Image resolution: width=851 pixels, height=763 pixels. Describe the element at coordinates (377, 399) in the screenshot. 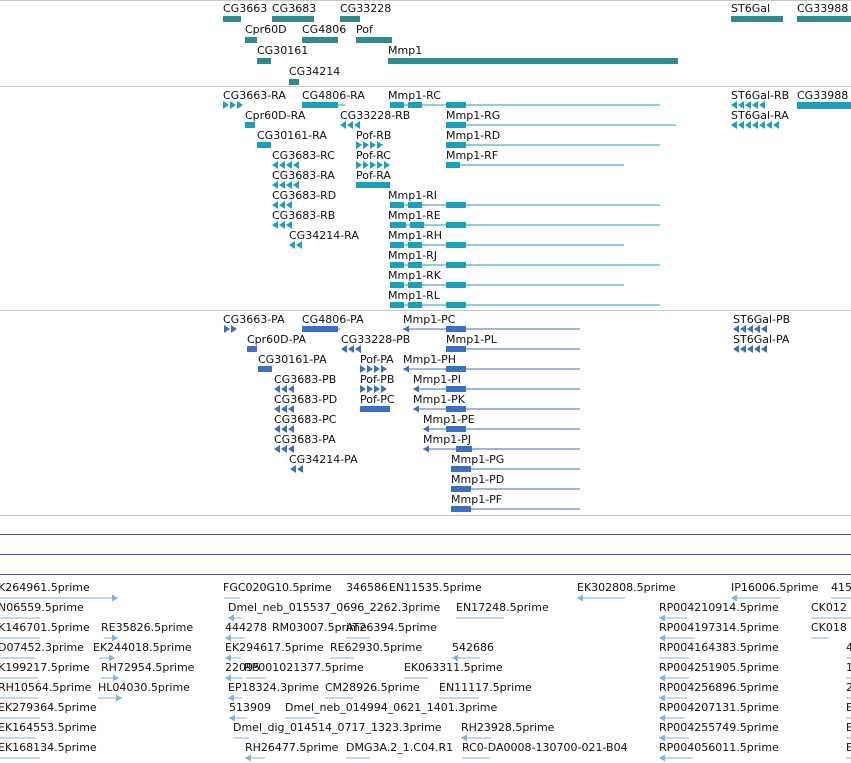

I see `proteins-label: Pof-PC` at that location.